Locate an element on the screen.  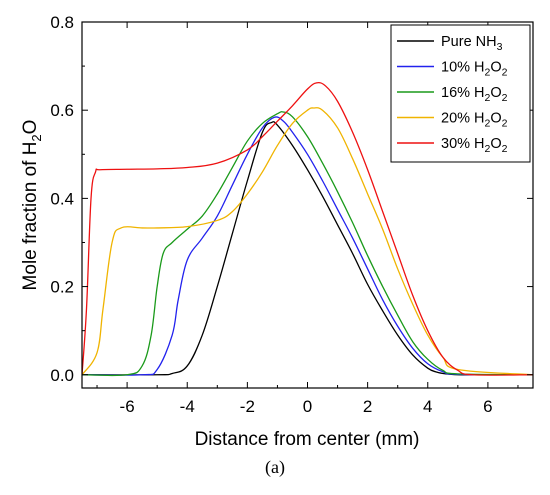
legend-label-part: 30% H is located at coordinates (463, 144).